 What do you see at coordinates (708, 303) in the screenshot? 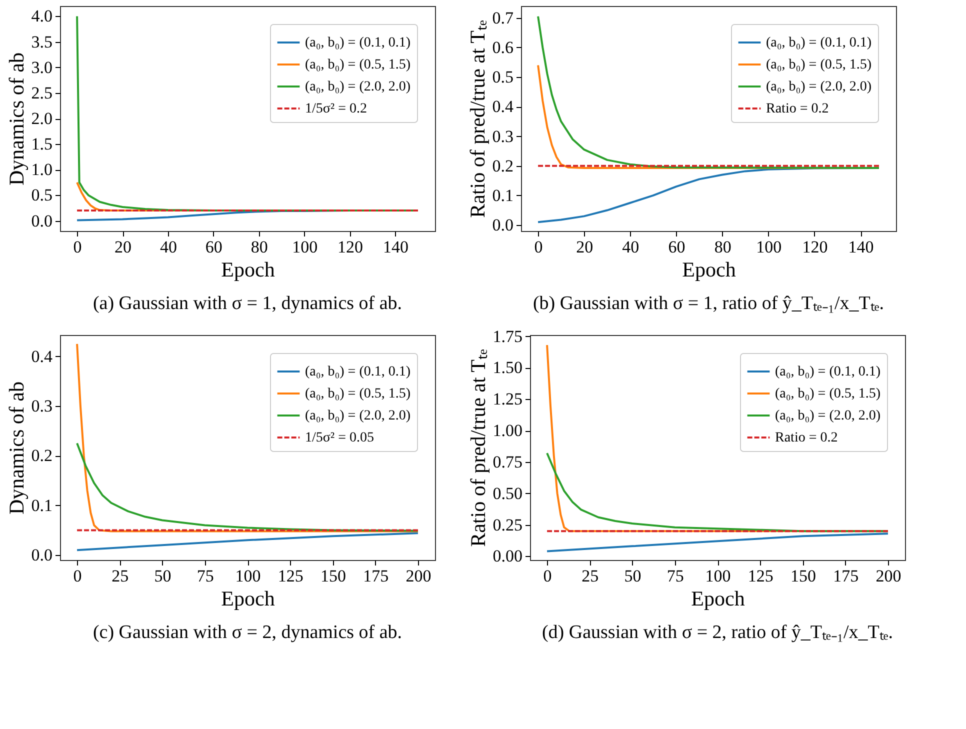
I see `text: (b) Gaussian with σ = 1, ratio of ŷ_Tₜₑ₋₁/x_Tₜₑ.` at bounding box center [708, 303].